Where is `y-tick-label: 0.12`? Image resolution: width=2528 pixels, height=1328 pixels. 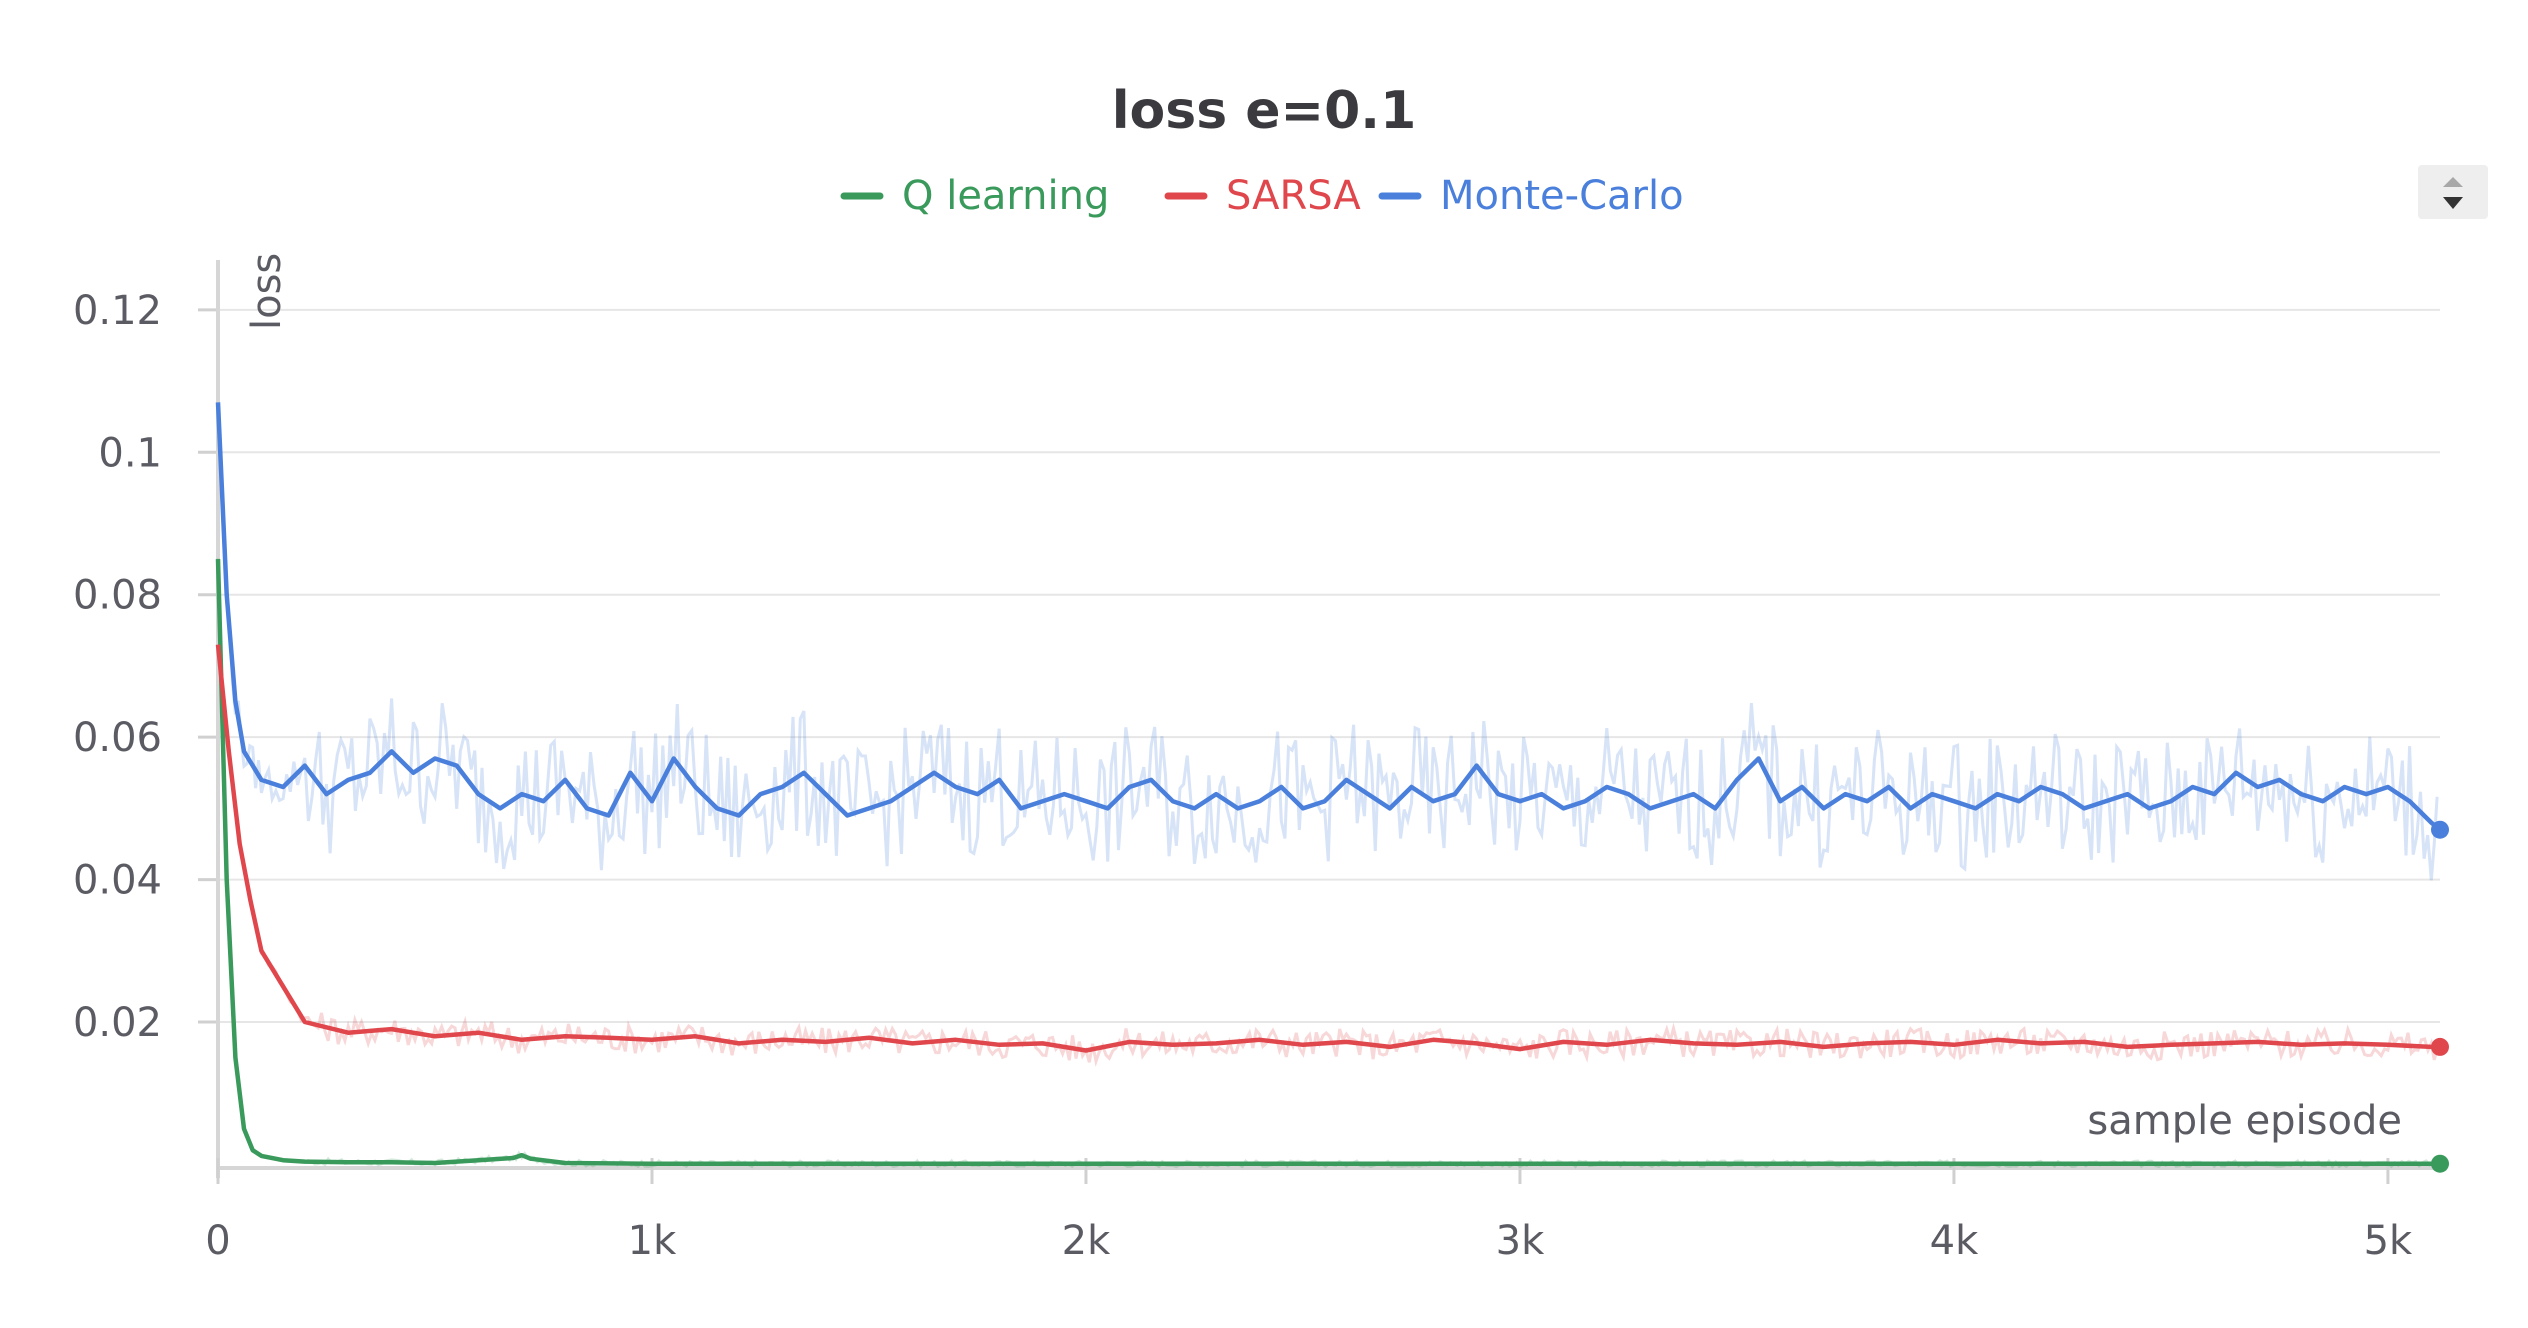
y-tick-label: 0.12 is located at coordinates (117, 311).